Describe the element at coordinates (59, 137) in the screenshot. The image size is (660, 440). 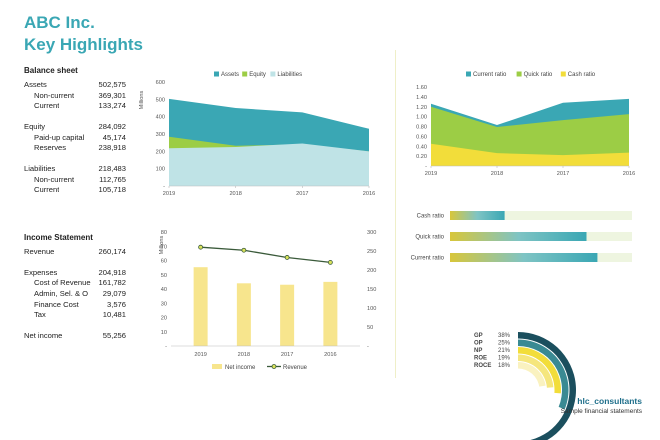
I see `bs-label: Paid-up capital` at that location.